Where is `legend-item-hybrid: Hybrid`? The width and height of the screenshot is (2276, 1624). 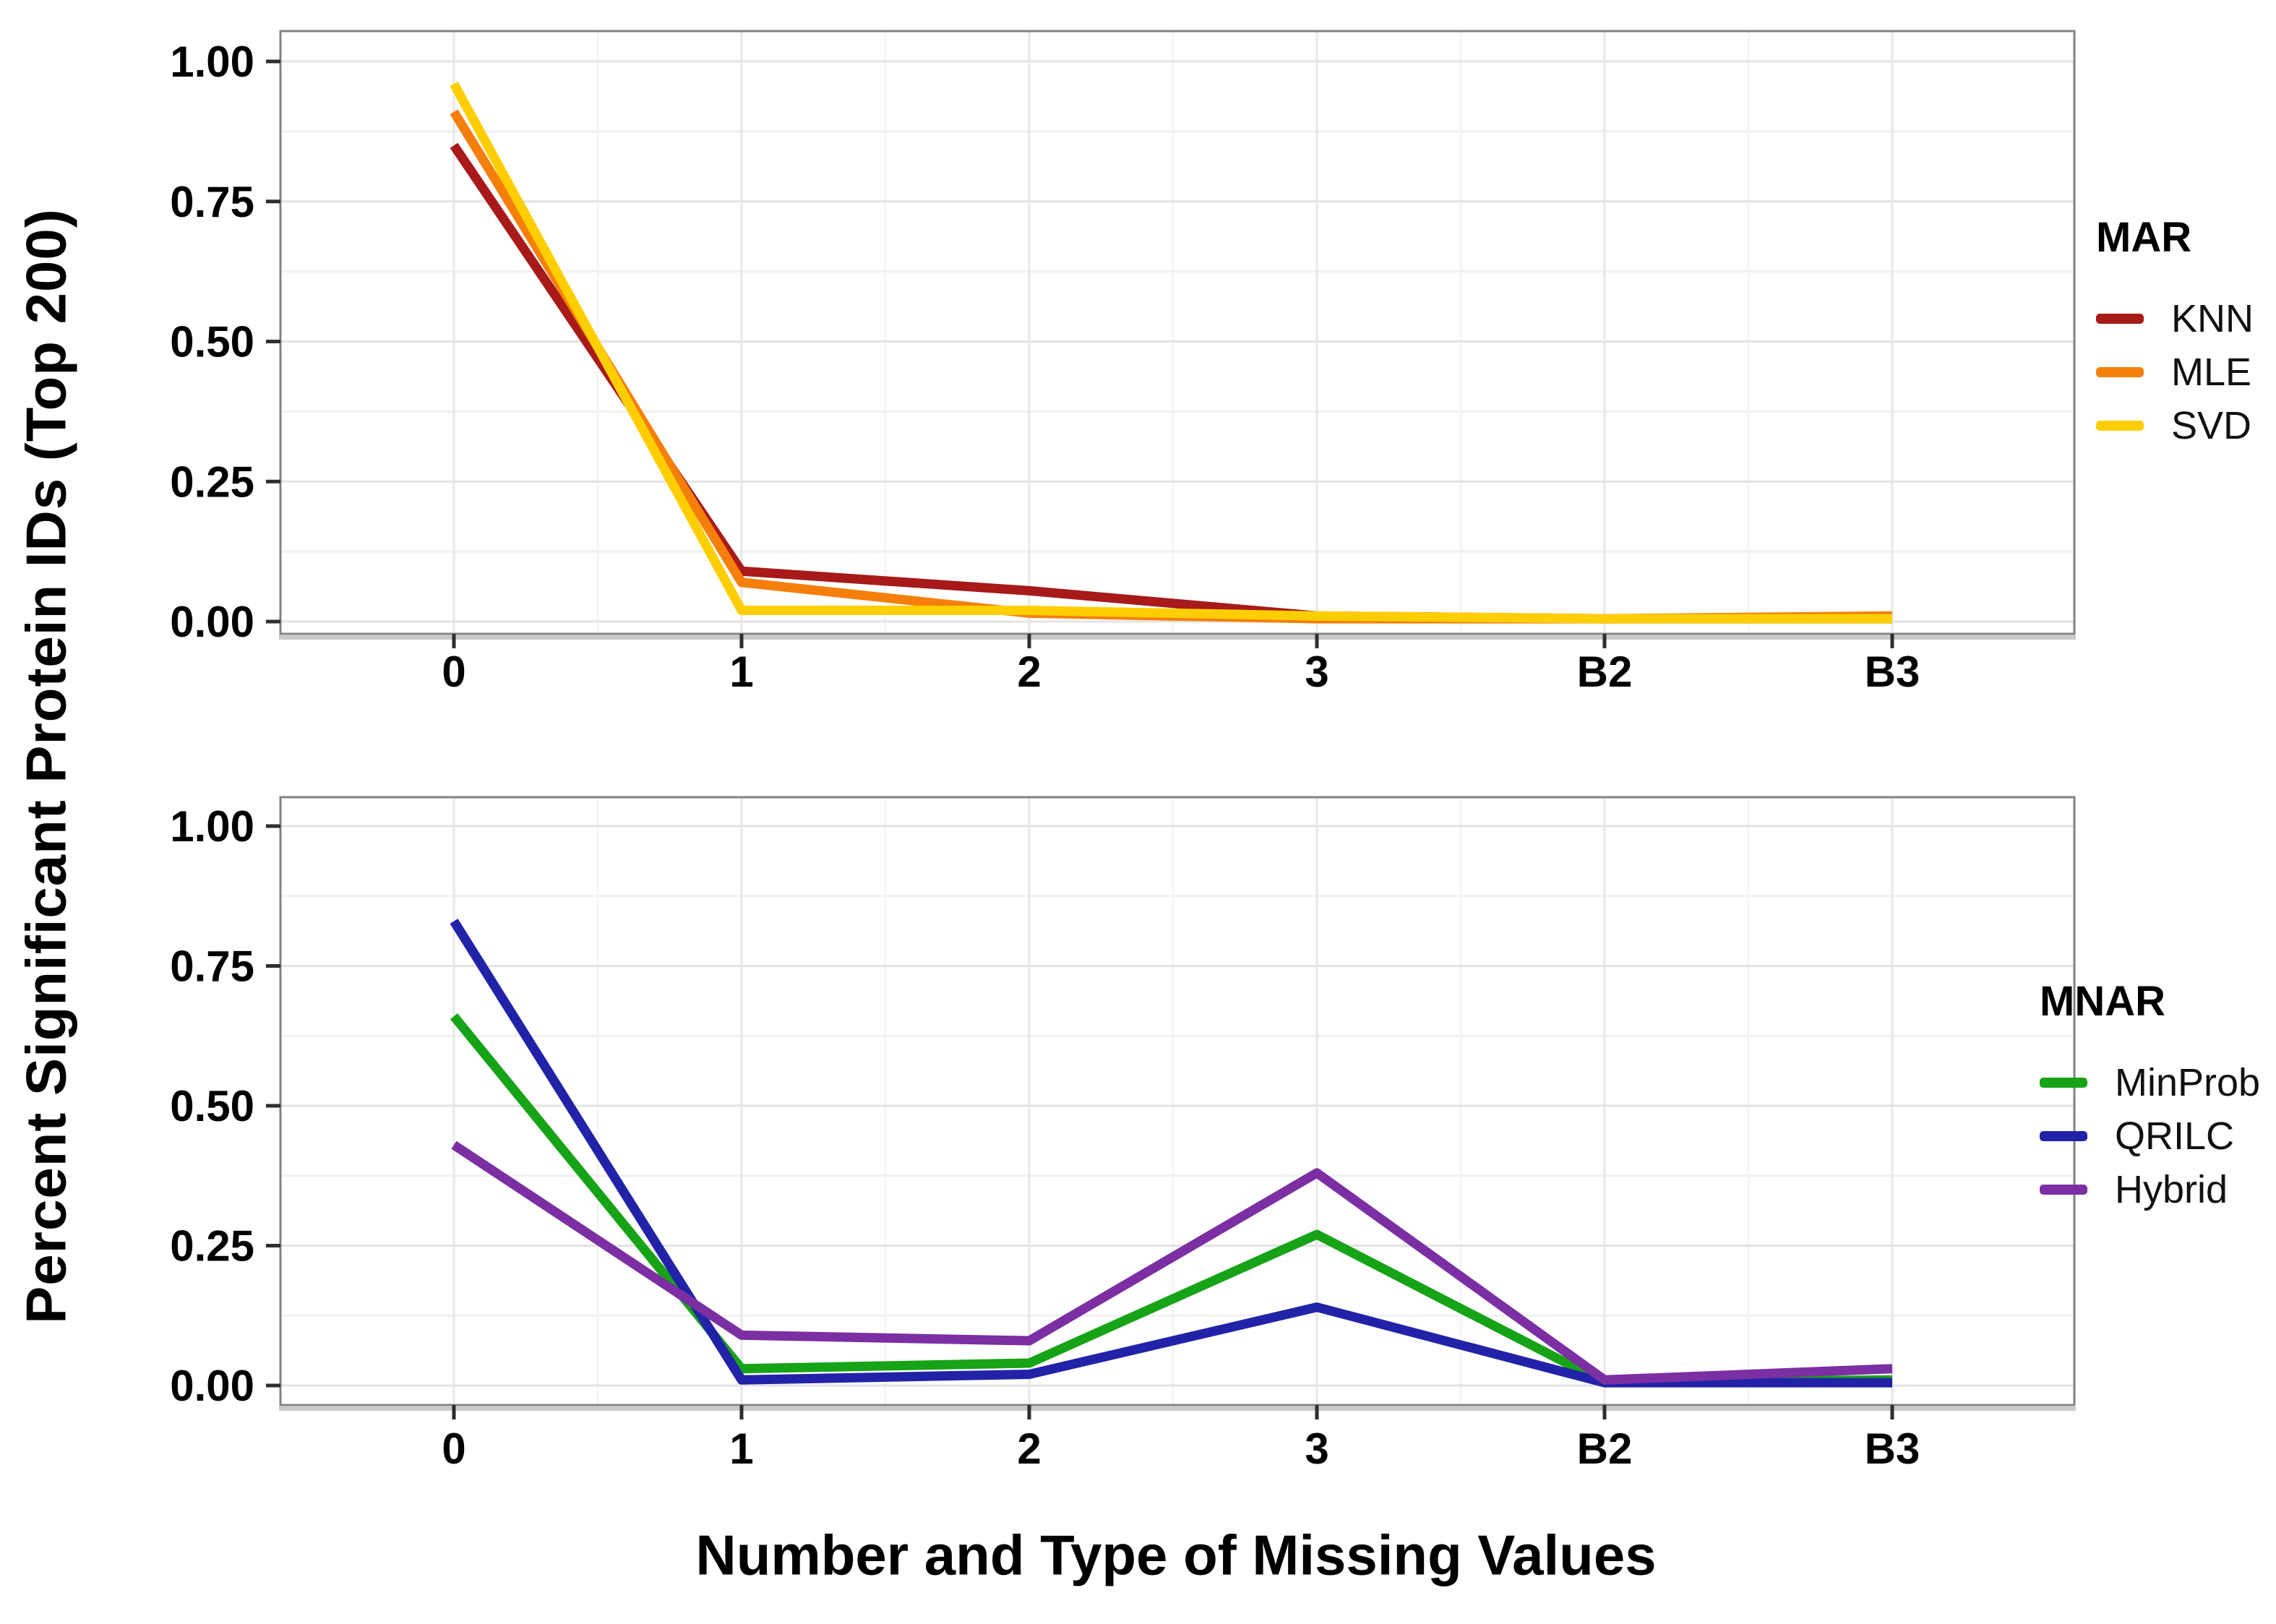 legend-item-hybrid: Hybrid is located at coordinates (2150, 1189).